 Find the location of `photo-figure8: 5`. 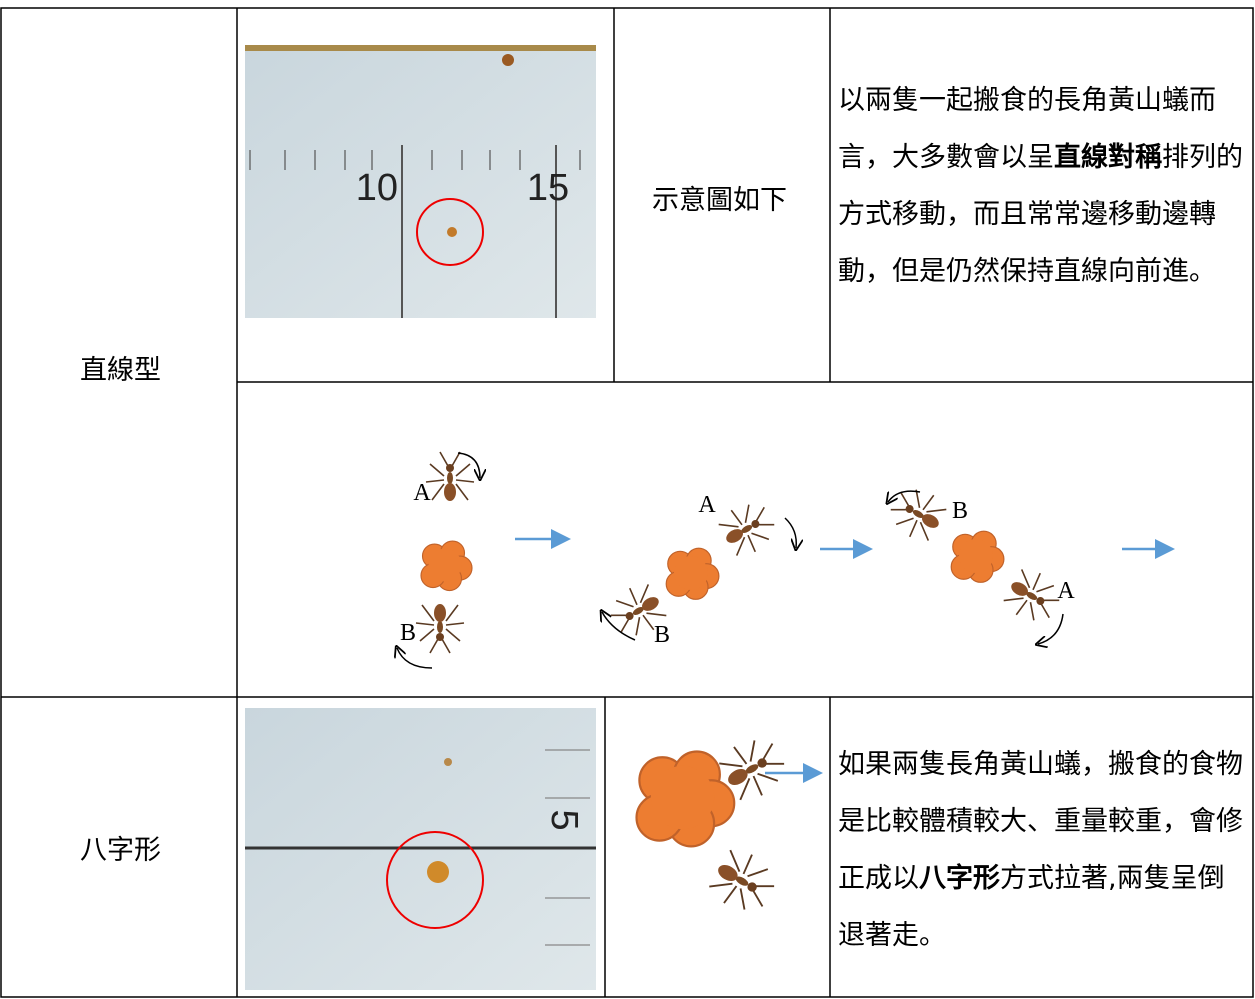

photo-figure8: 5 is located at coordinates (420, 849).